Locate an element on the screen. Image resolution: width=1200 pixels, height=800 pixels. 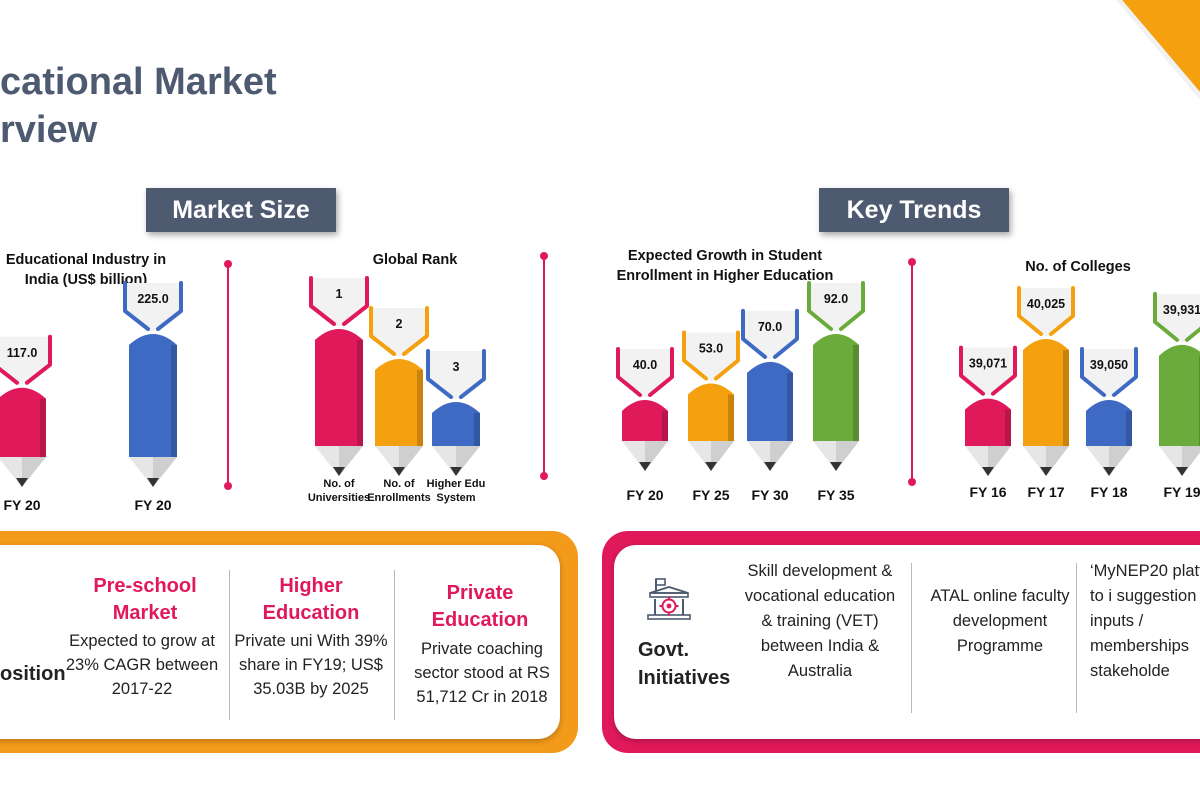
chart3-item3-tip-lead is located at coordinates (770, 466).